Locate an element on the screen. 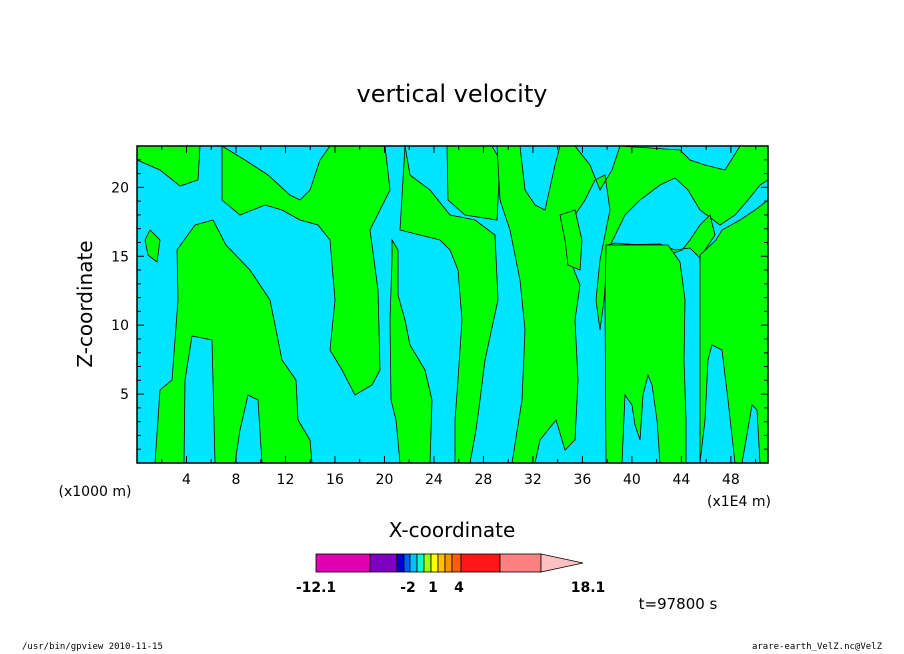  y-axis-title: Z-coordinate is located at coordinates (85, 303).